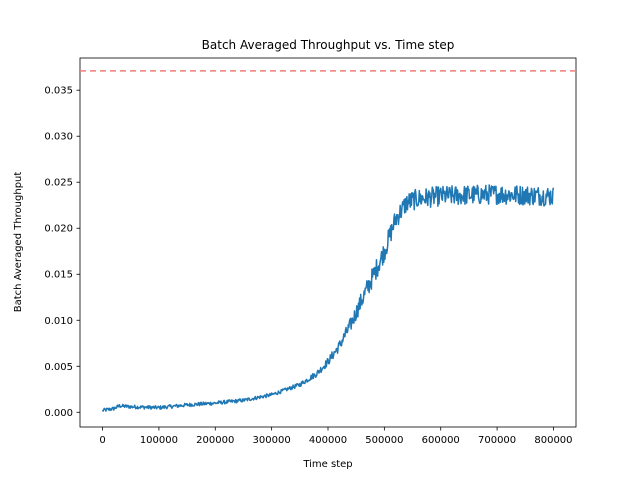 This screenshot has width=640, height=480. I want to click on y-tick-label: 0.010, so click(58, 321).